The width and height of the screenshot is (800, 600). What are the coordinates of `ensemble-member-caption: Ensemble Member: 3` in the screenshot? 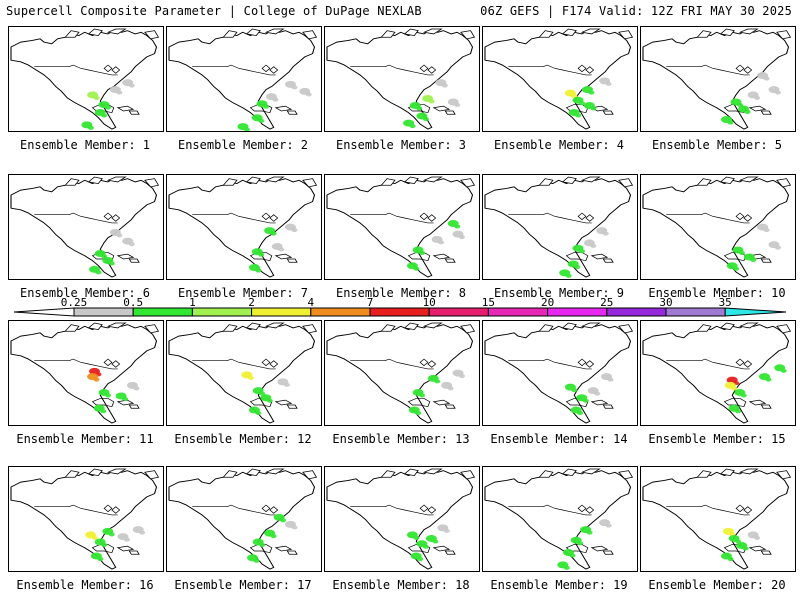 It's located at (401, 145).